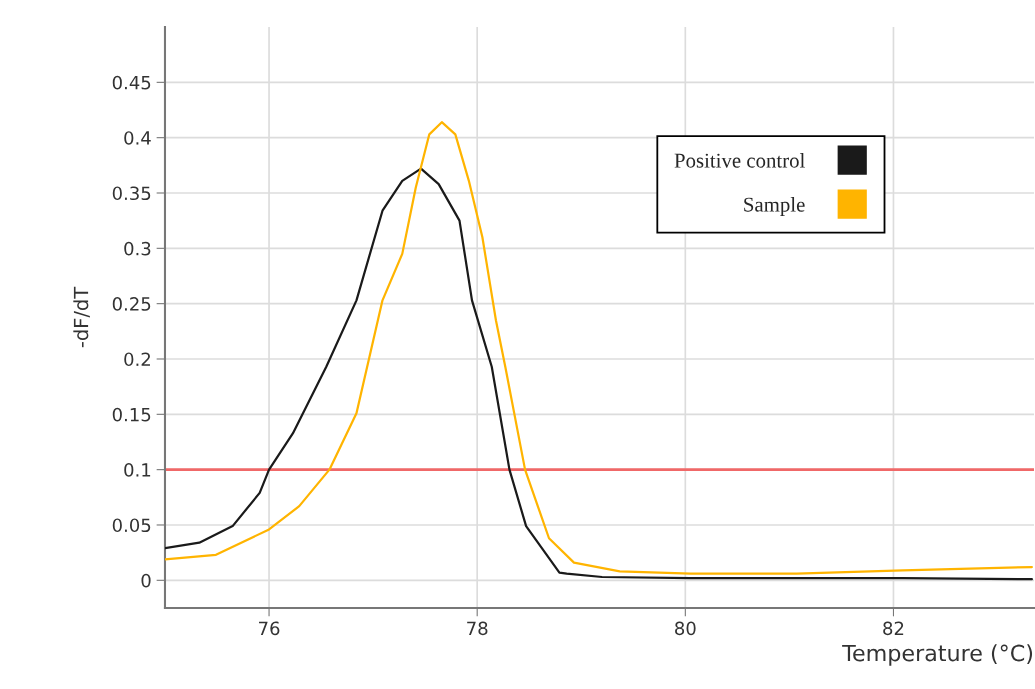  Describe the element at coordinates (81, 317) in the screenshot. I see `y-axis-title: -dF/dT` at that location.